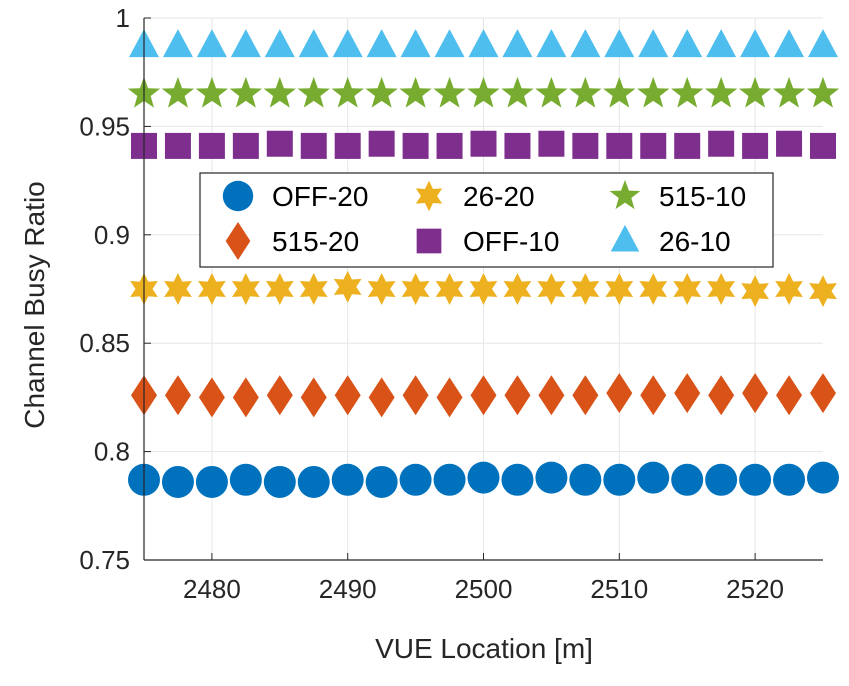 This screenshot has width=849, height=686. Describe the element at coordinates (112, 452) in the screenshot. I see `y-tick-label: 0.8` at that location.